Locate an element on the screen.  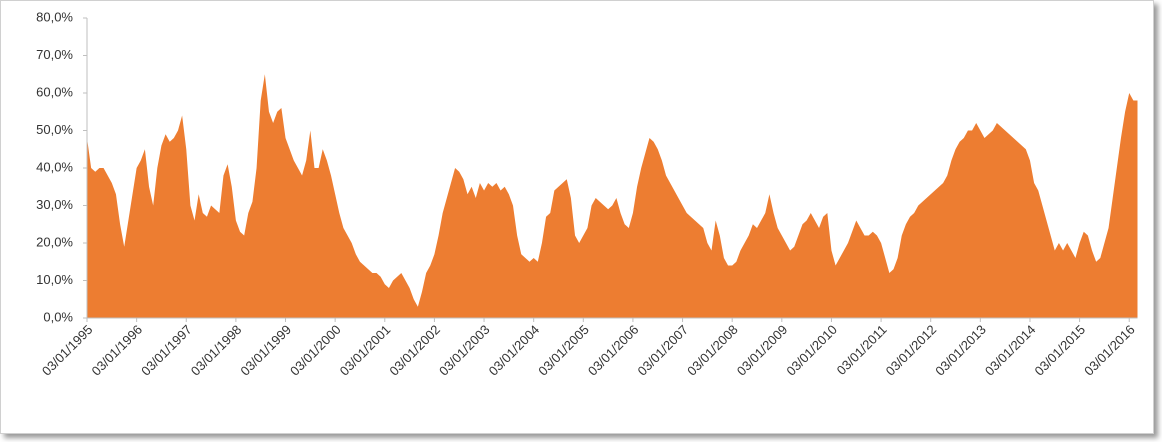
y-tick-label: 70,0% is located at coordinates (54, 54).